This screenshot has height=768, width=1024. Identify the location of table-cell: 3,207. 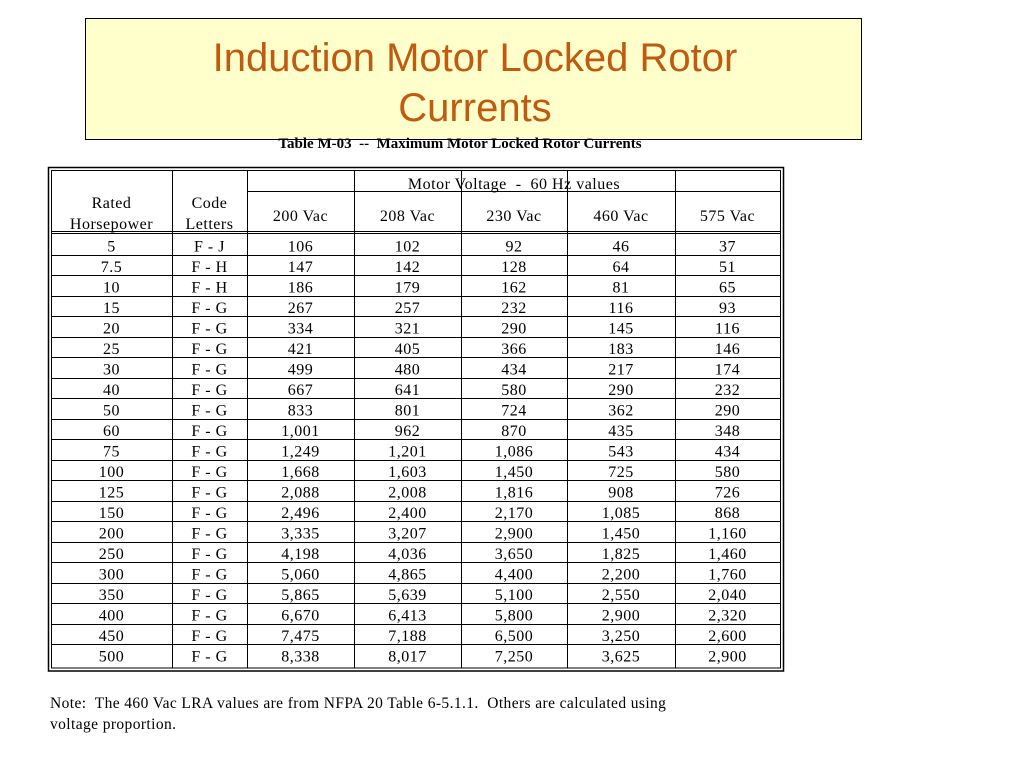
(407, 534).